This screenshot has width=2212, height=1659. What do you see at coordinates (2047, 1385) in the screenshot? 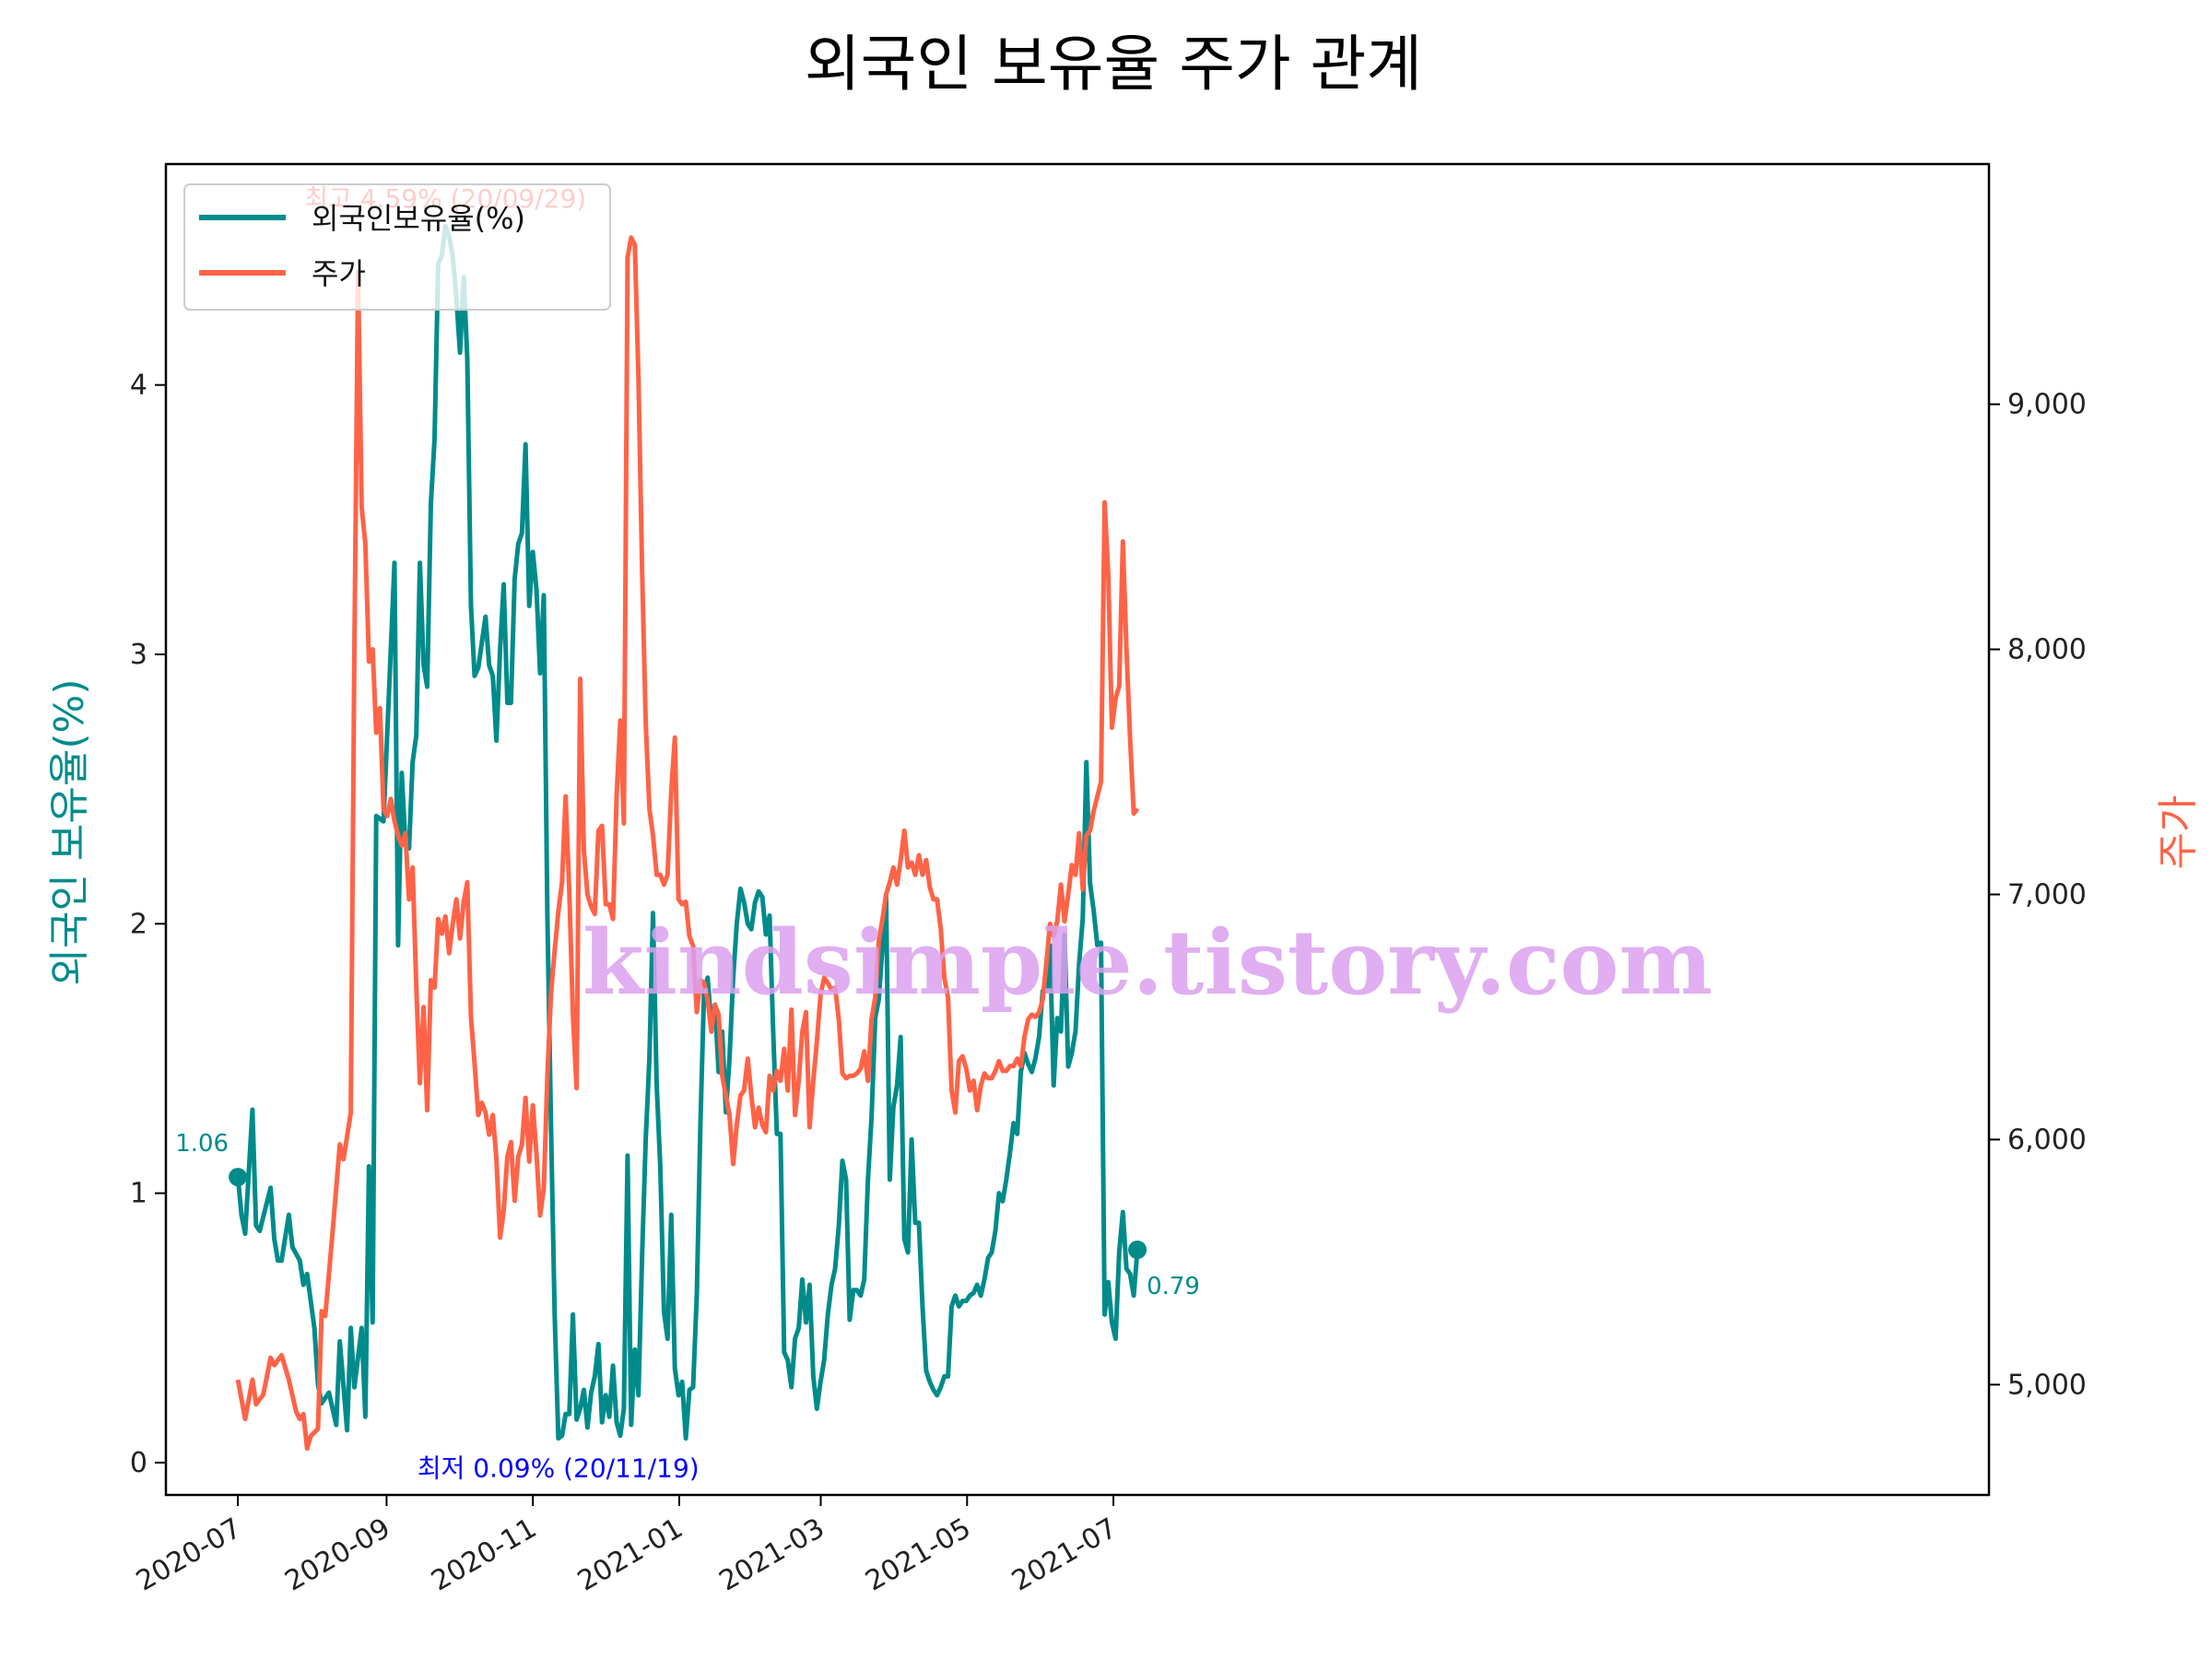
I see `y-right-tick-label: 5,000` at bounding box center [2047, 1385].